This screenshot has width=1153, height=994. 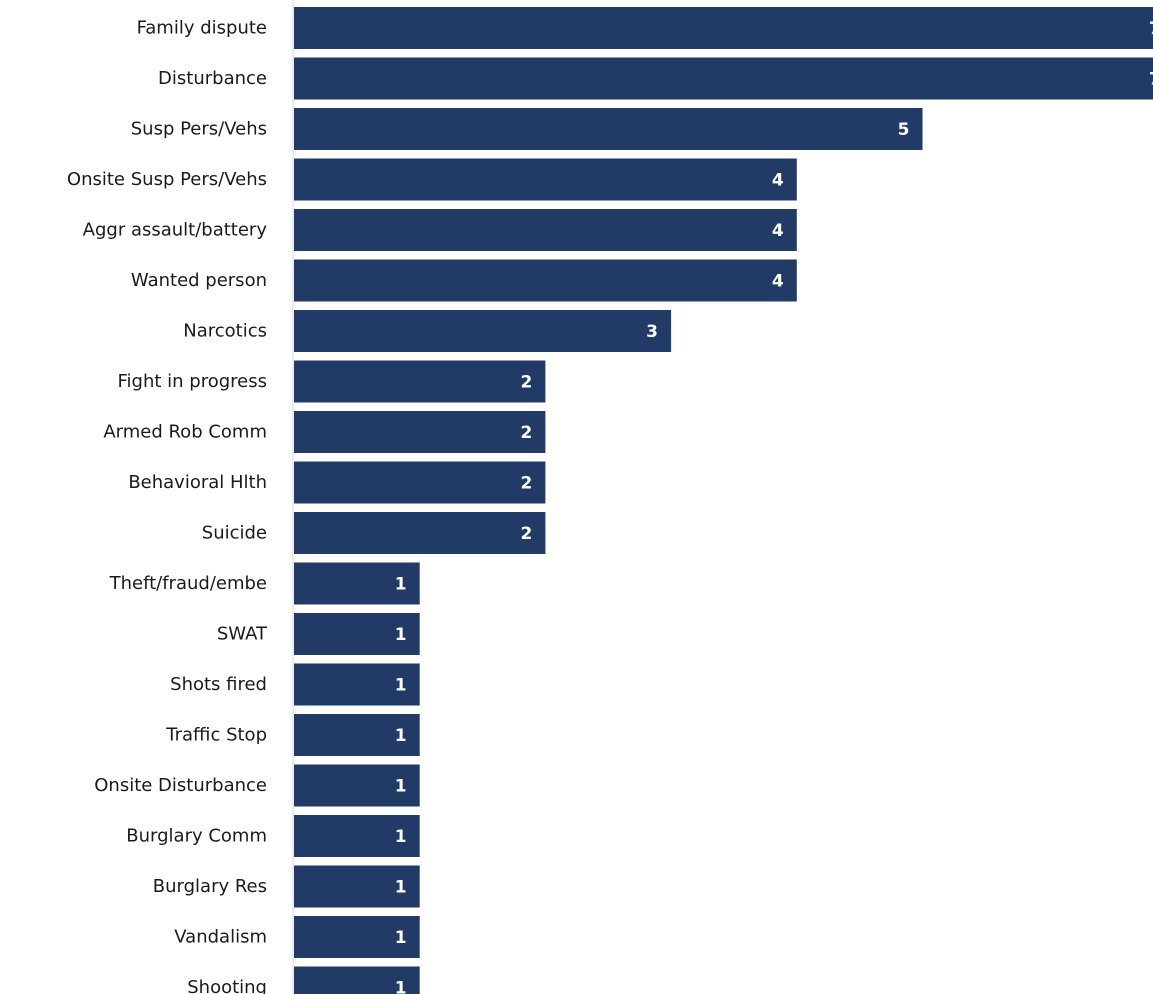 I want to click on category-label: Susp Pers/Vehs, so click(x=199, y=129).